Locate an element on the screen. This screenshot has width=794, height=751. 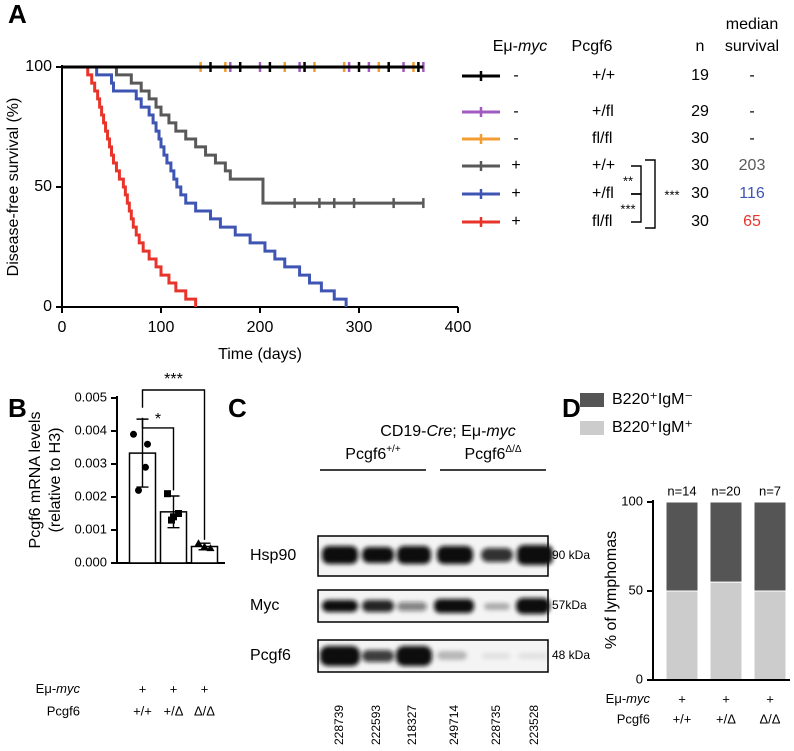
x-tick-label: 400 is located at coordinates (458, 327).